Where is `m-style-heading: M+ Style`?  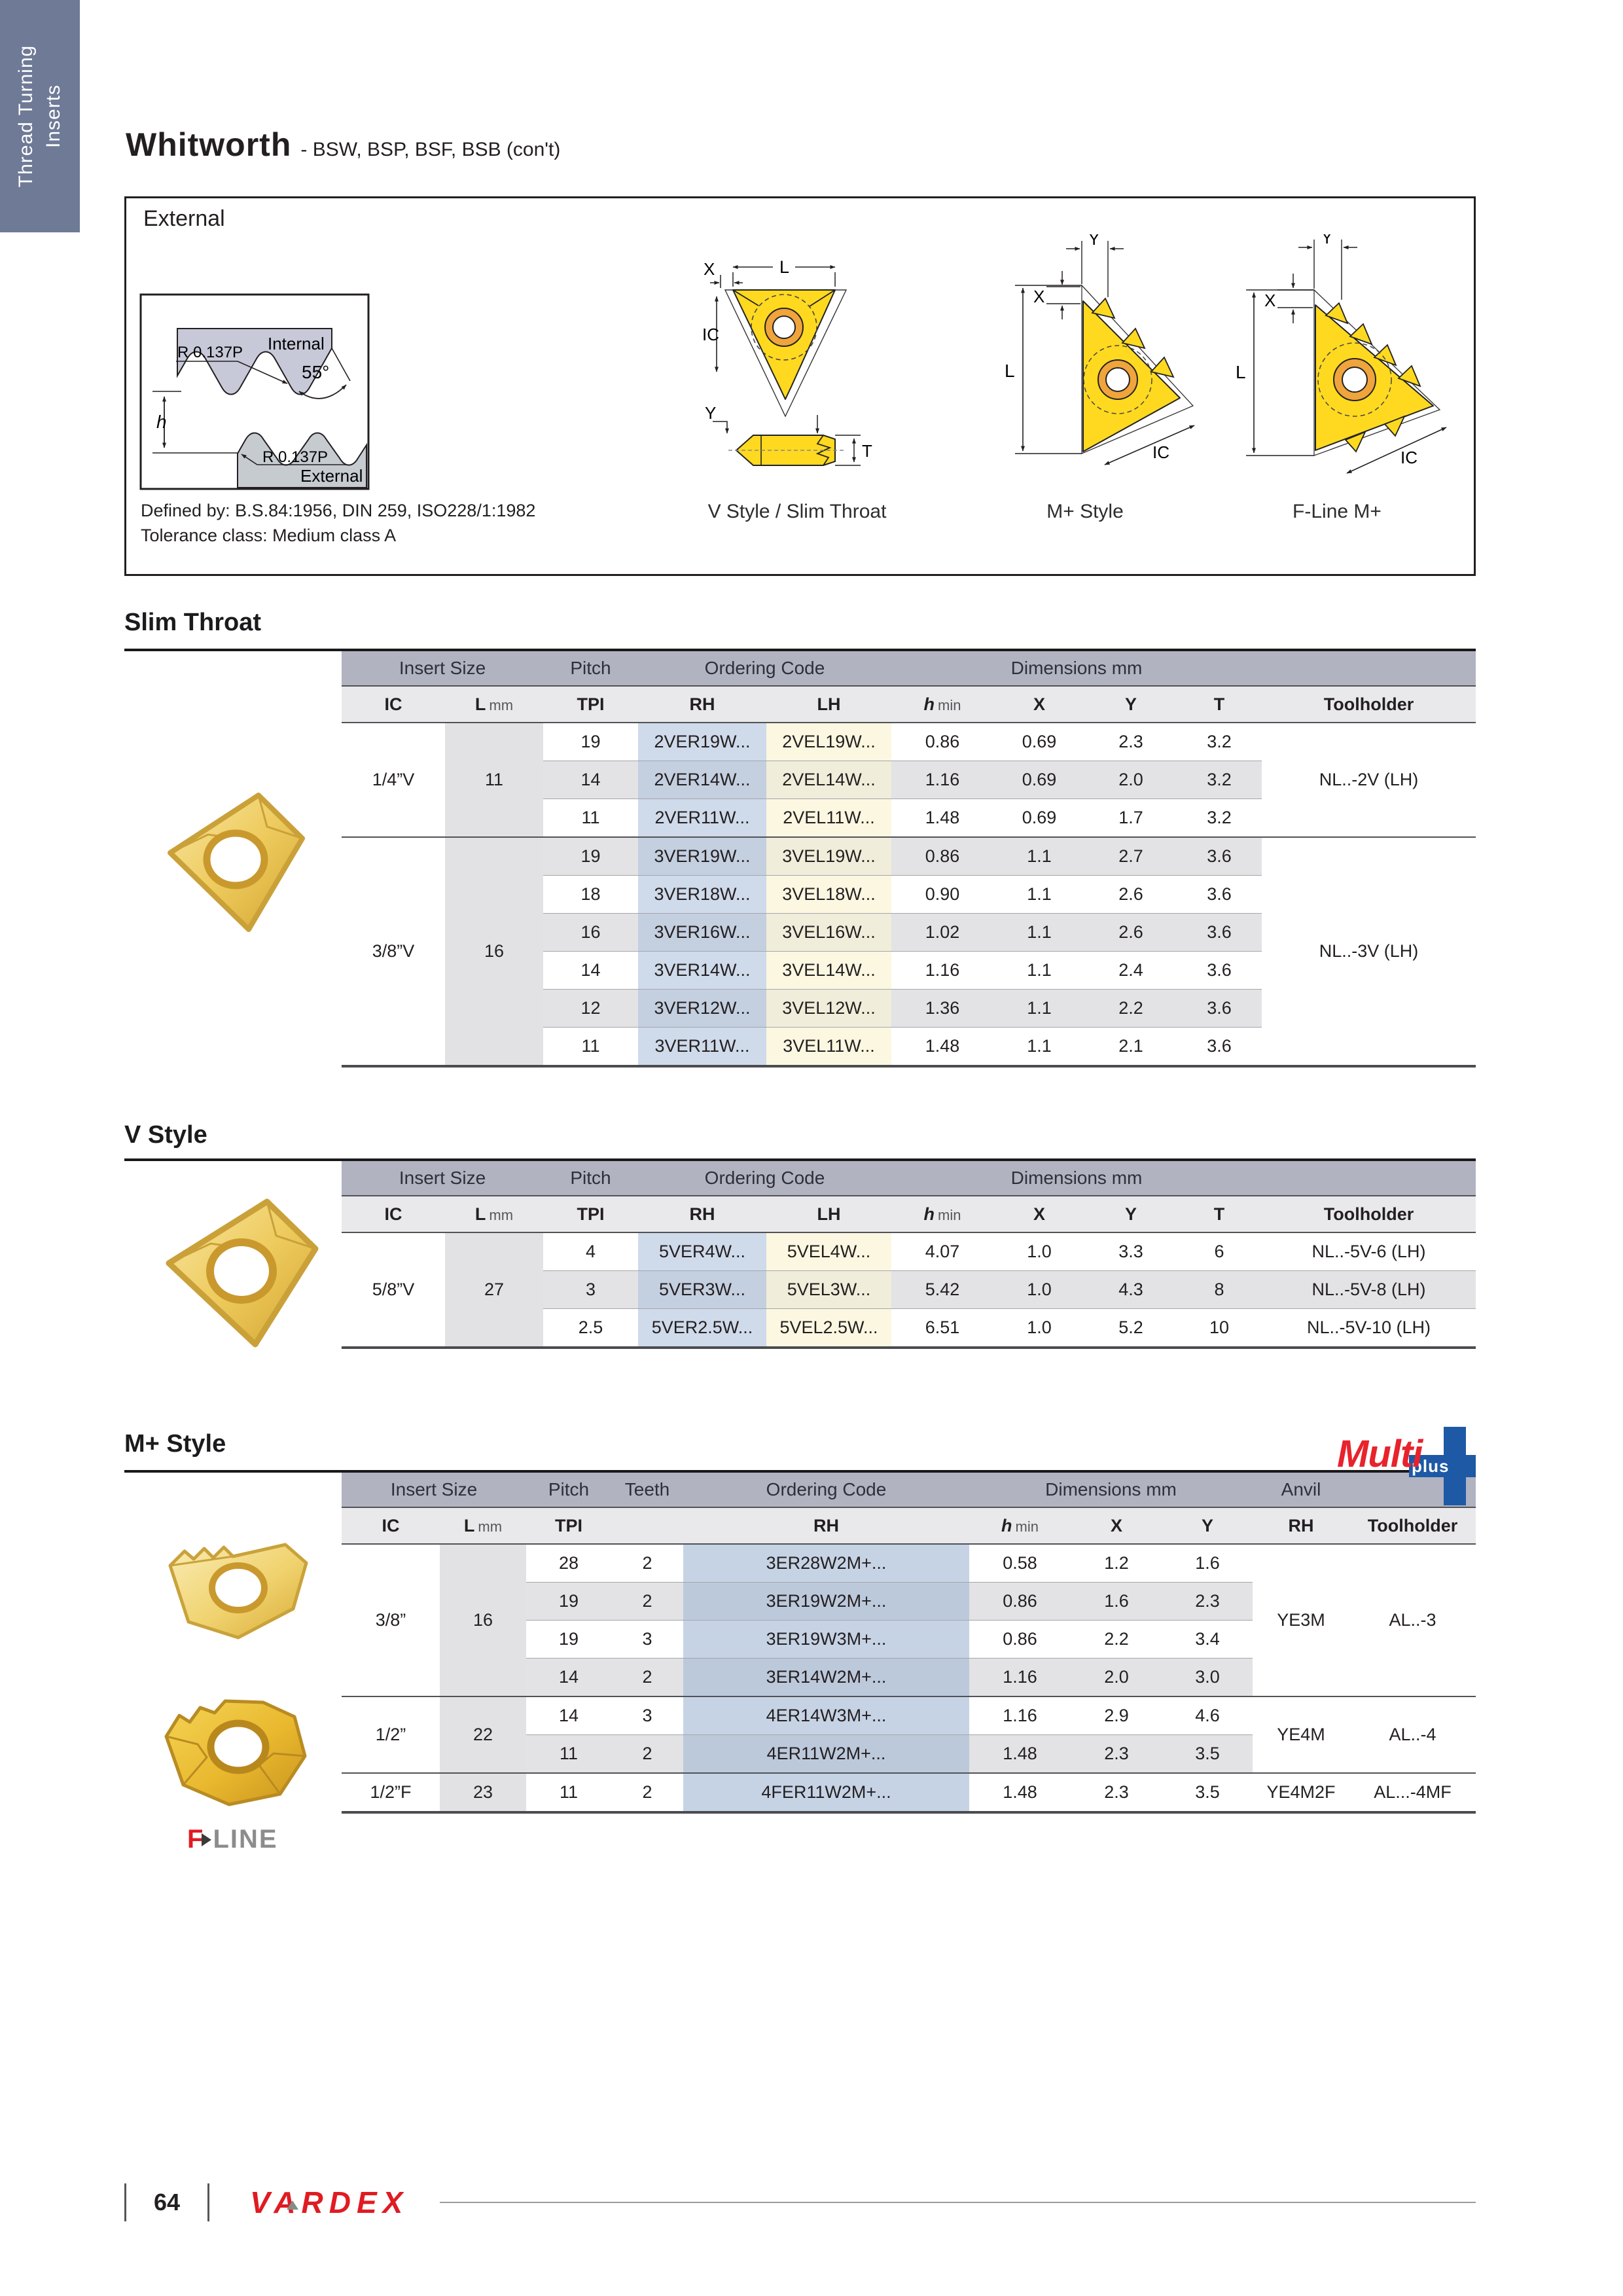
m-style-heading: M+ Style is located at coordinates (175, 1444).